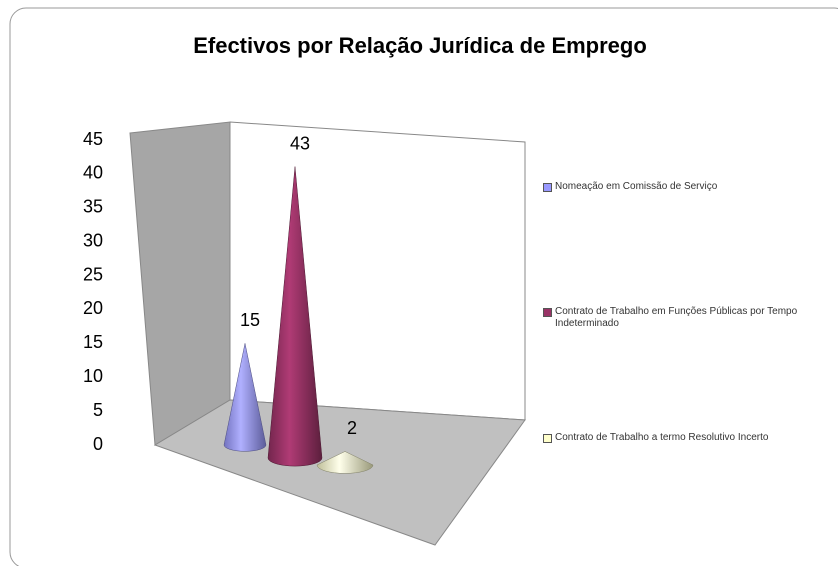 Image resolution: width=838 pixels, height=566 pixels. Describe the element at coordinates (93, 139) in the screenshot. I see `y-tick-label: 45` at that location.